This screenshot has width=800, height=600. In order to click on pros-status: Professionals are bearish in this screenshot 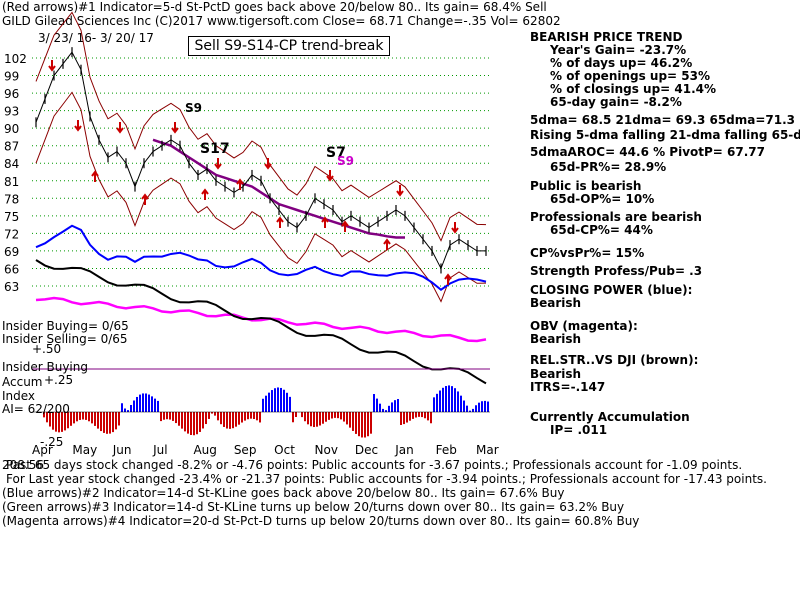, I will do `click(616, 217)`.